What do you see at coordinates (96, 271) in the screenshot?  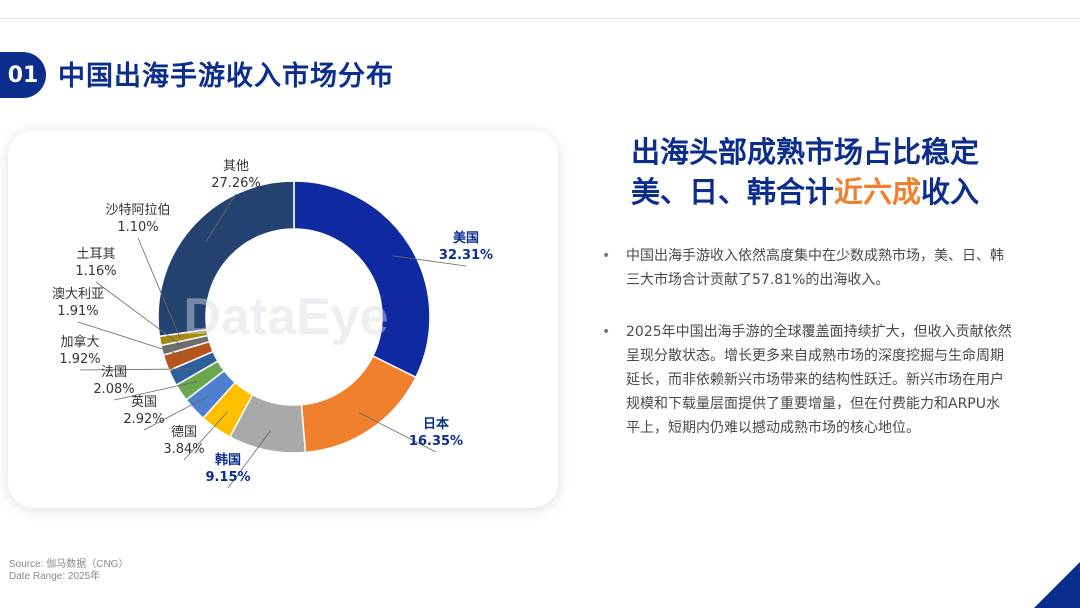 I see `slice-label-value: 1.16%` at bounding box center [96, 271].